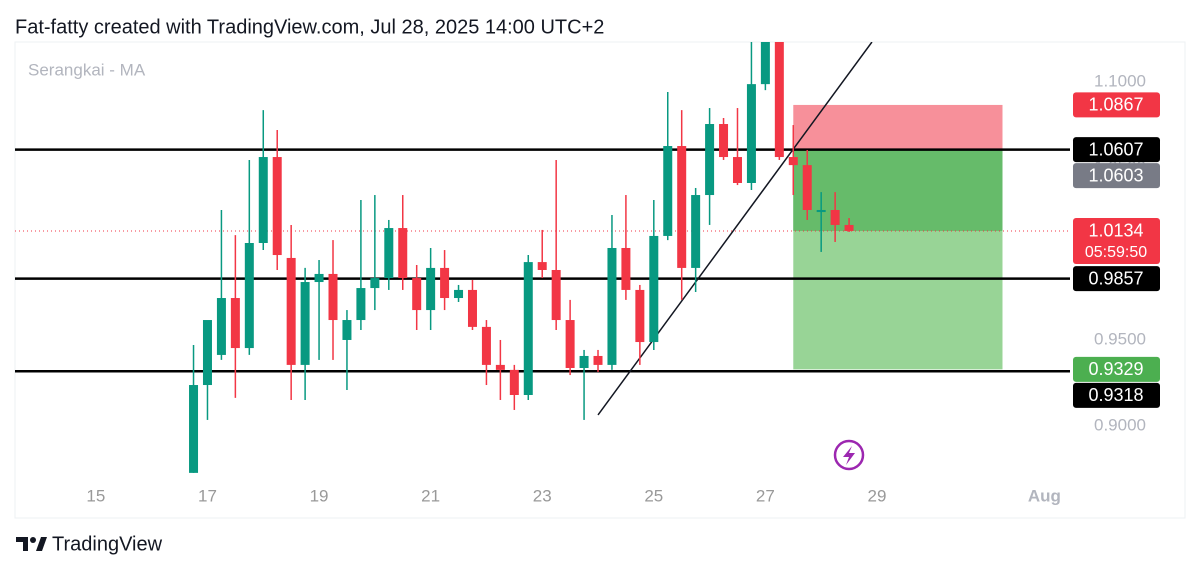 The width and height of the screenshot is (1200, 572). Describe the element at coordinates (319, 495) in the screenshot. I see `x-tick-label: 19` at that location.